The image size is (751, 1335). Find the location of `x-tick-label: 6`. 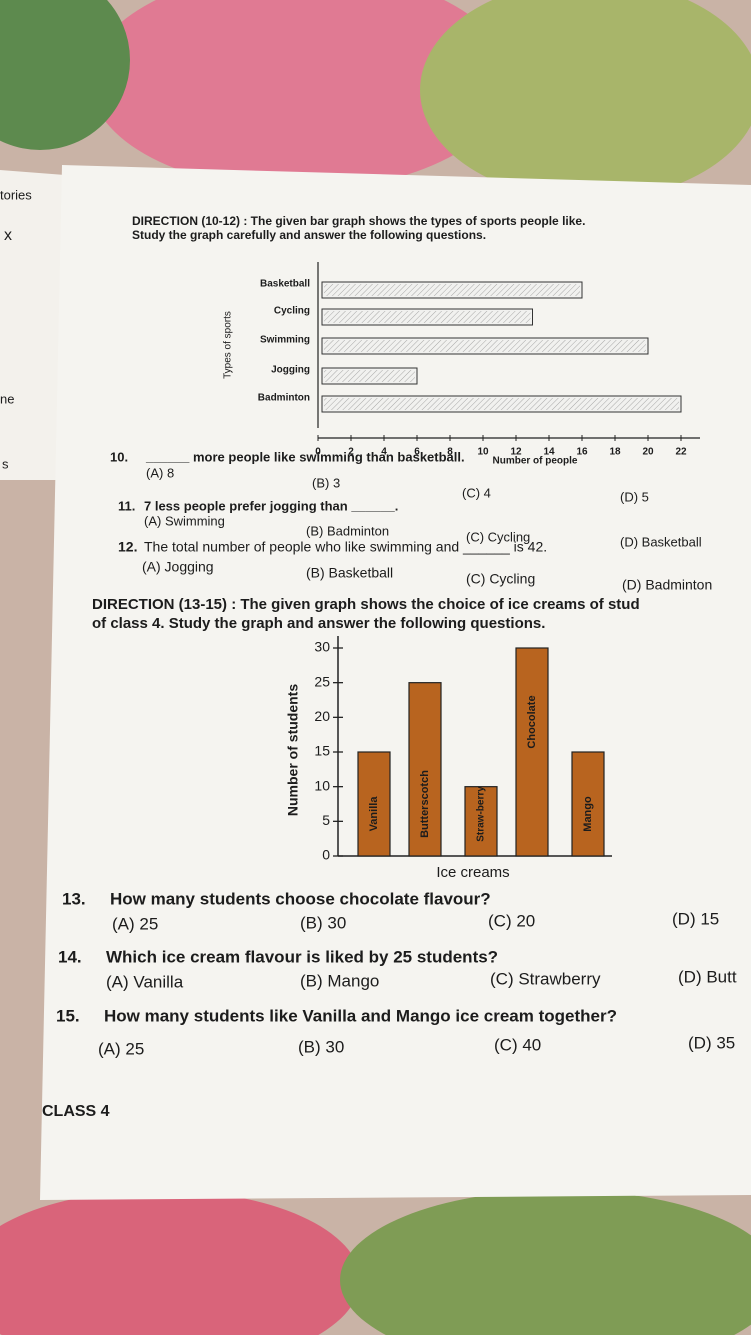

x-tick-label: 6 is located at coordinates (417, 452).